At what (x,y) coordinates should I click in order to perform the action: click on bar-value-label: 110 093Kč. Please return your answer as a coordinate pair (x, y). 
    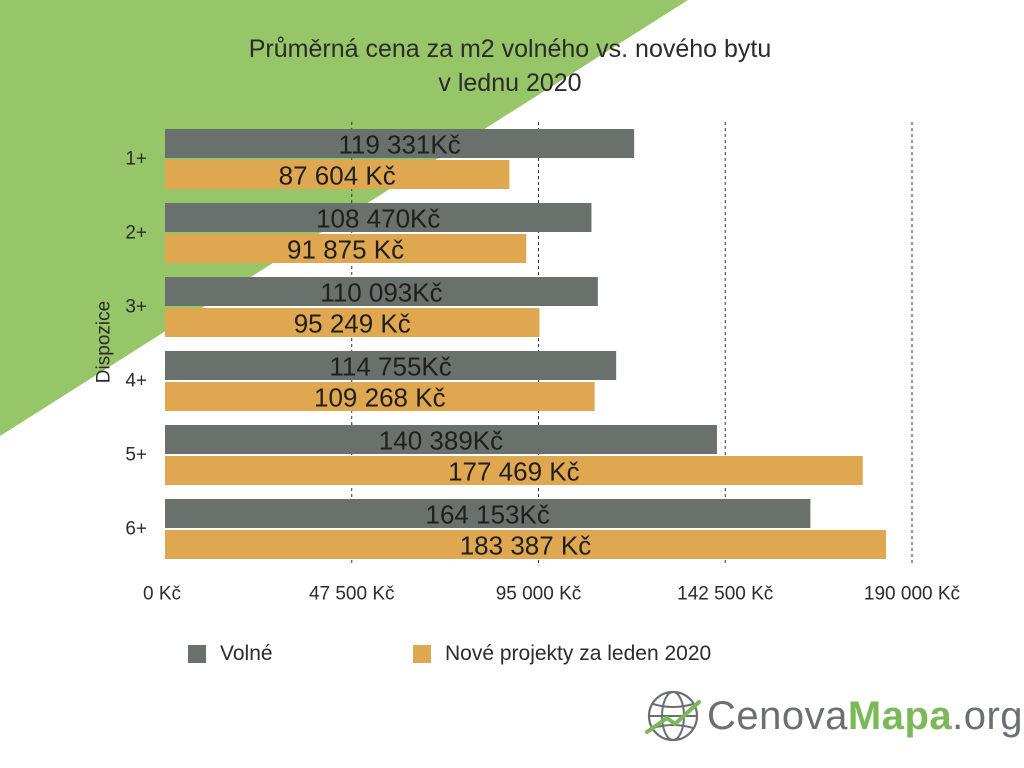
    Looking at the image, I should click on (381, 293).